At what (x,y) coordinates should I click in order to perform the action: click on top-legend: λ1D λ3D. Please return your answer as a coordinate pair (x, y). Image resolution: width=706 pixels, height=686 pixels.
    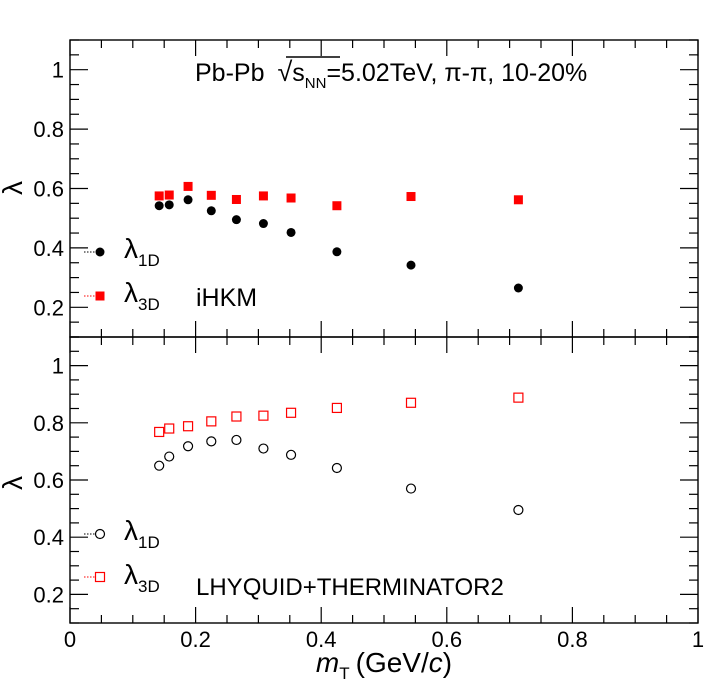
    Looking at the image, I should click on (122, 273).